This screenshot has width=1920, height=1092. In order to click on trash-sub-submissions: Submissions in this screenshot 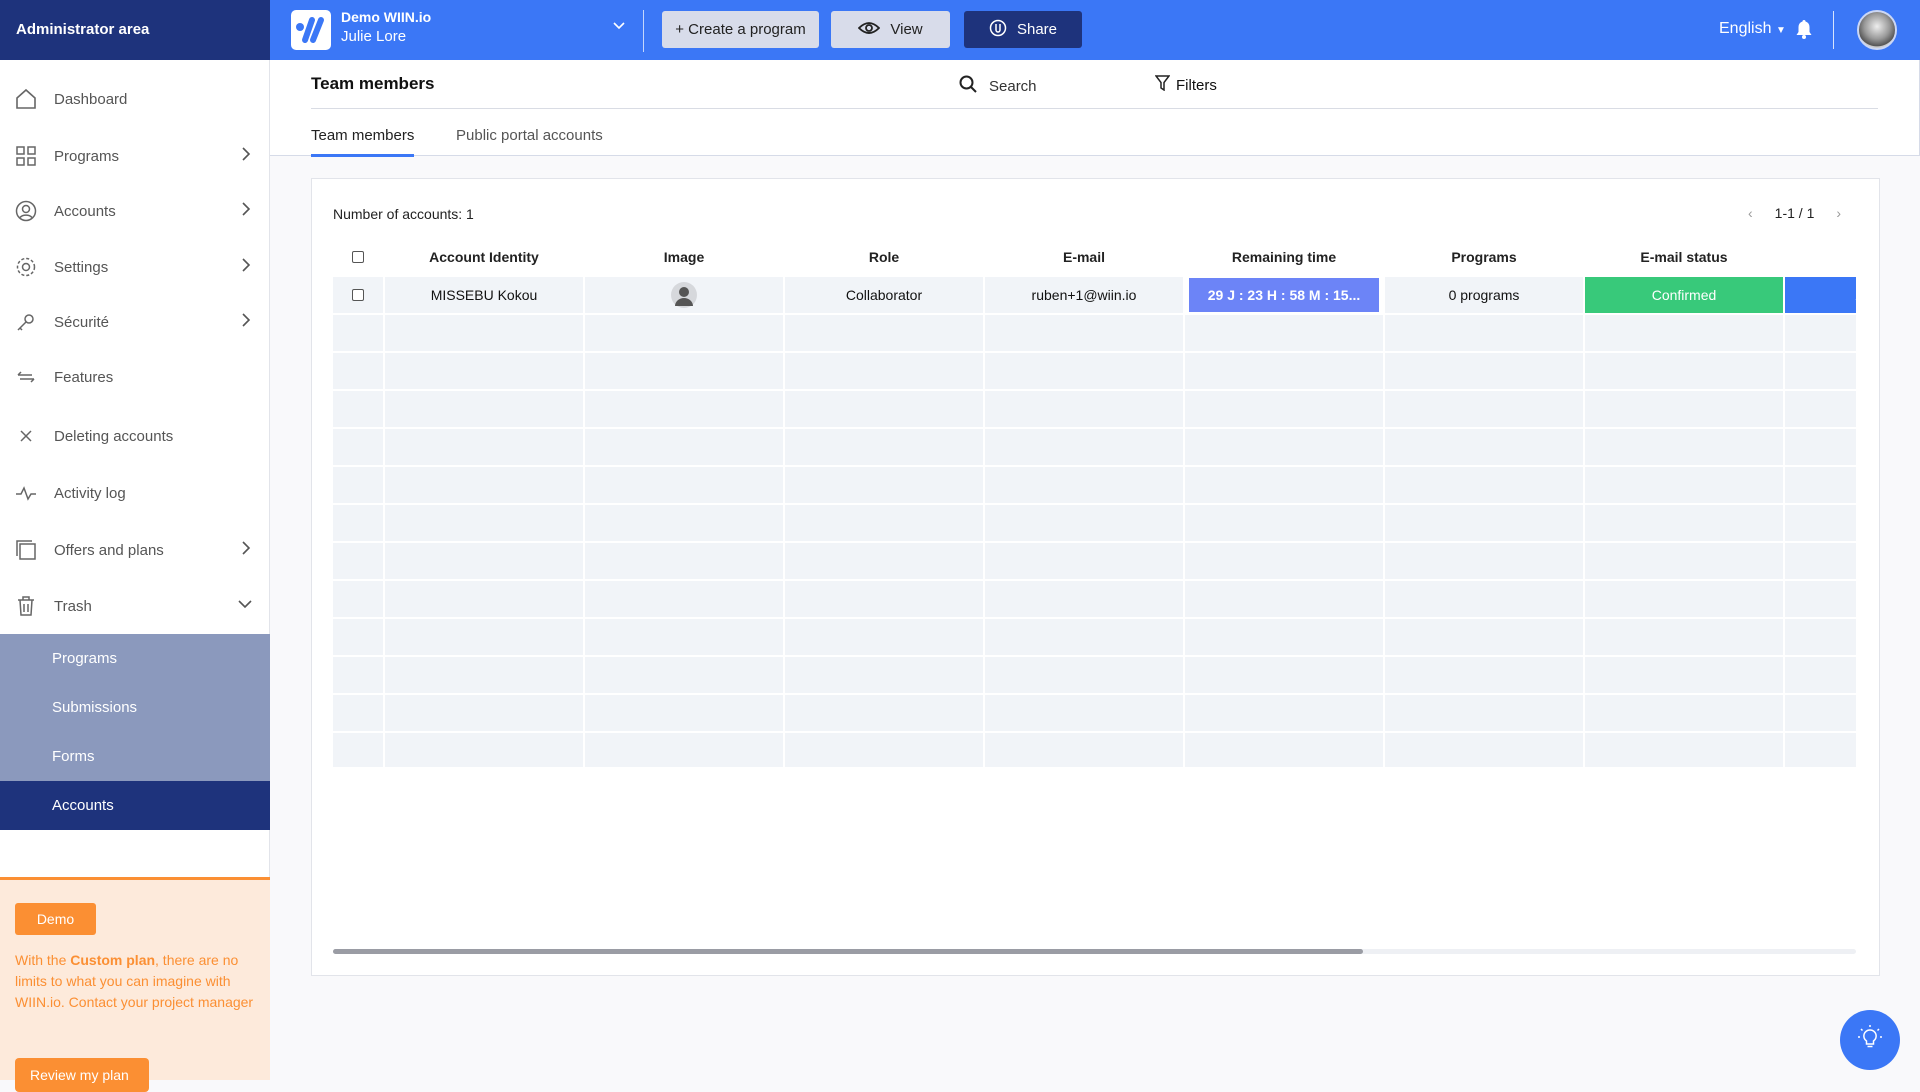, I will do `click(135, 707)`.